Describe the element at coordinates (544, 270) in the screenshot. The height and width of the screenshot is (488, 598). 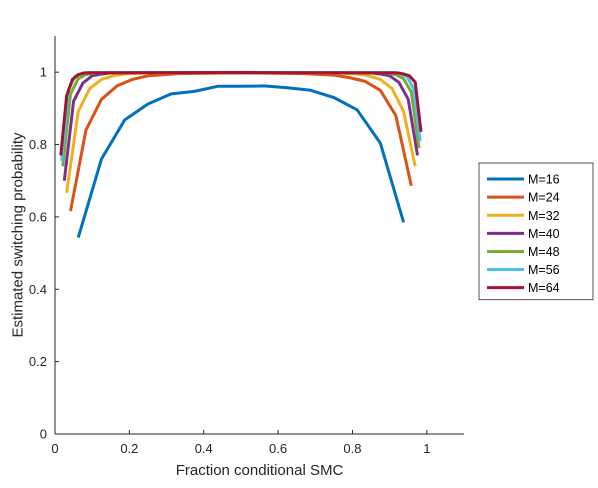
I see `legend-label-m-56: M=56` at that location.